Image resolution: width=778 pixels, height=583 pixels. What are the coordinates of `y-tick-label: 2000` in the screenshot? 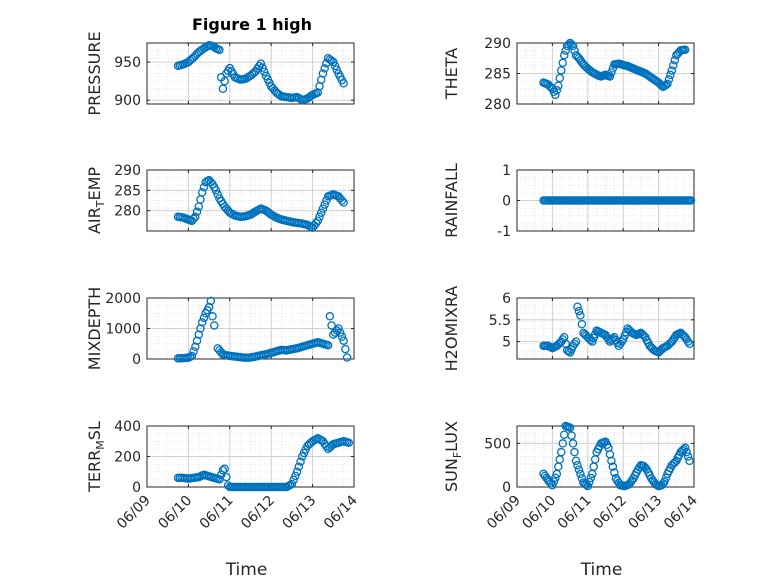 It's located at (123, 299).